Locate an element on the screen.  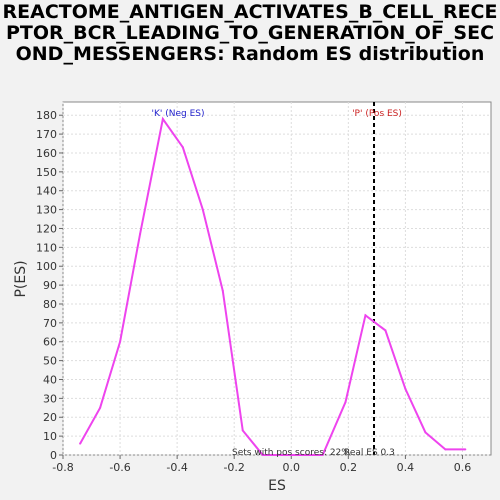
y-tick-label: 80 is located at coordinates (50, 304).